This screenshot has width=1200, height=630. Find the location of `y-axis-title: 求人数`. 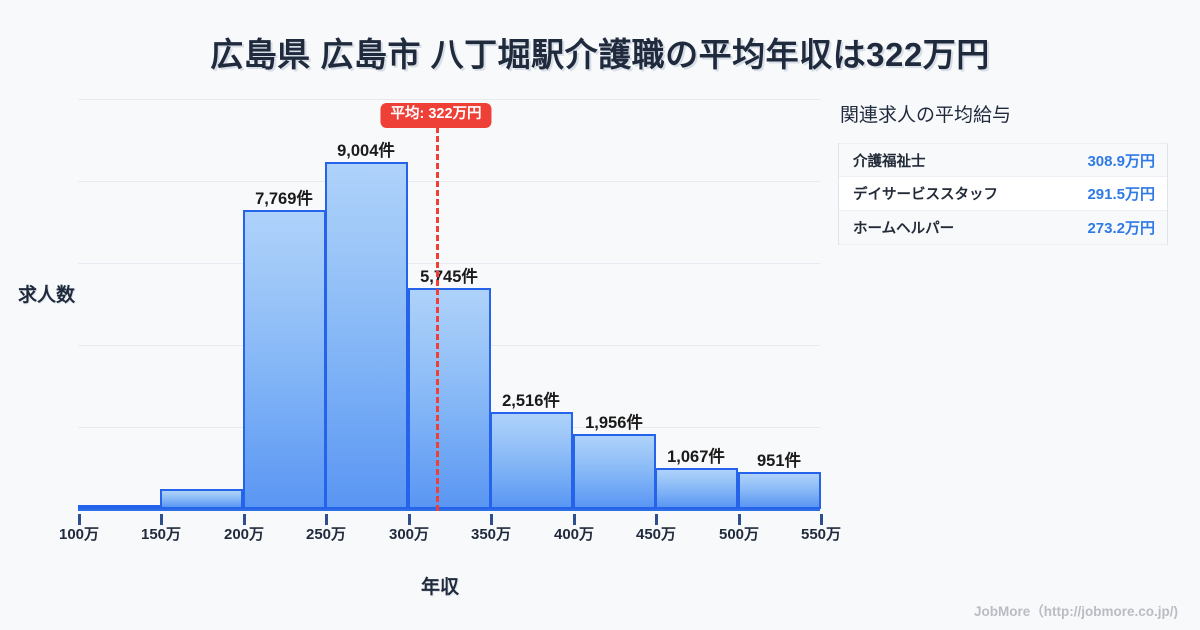

y-axis-title: 求人数 is located at coordinates (47, 295).